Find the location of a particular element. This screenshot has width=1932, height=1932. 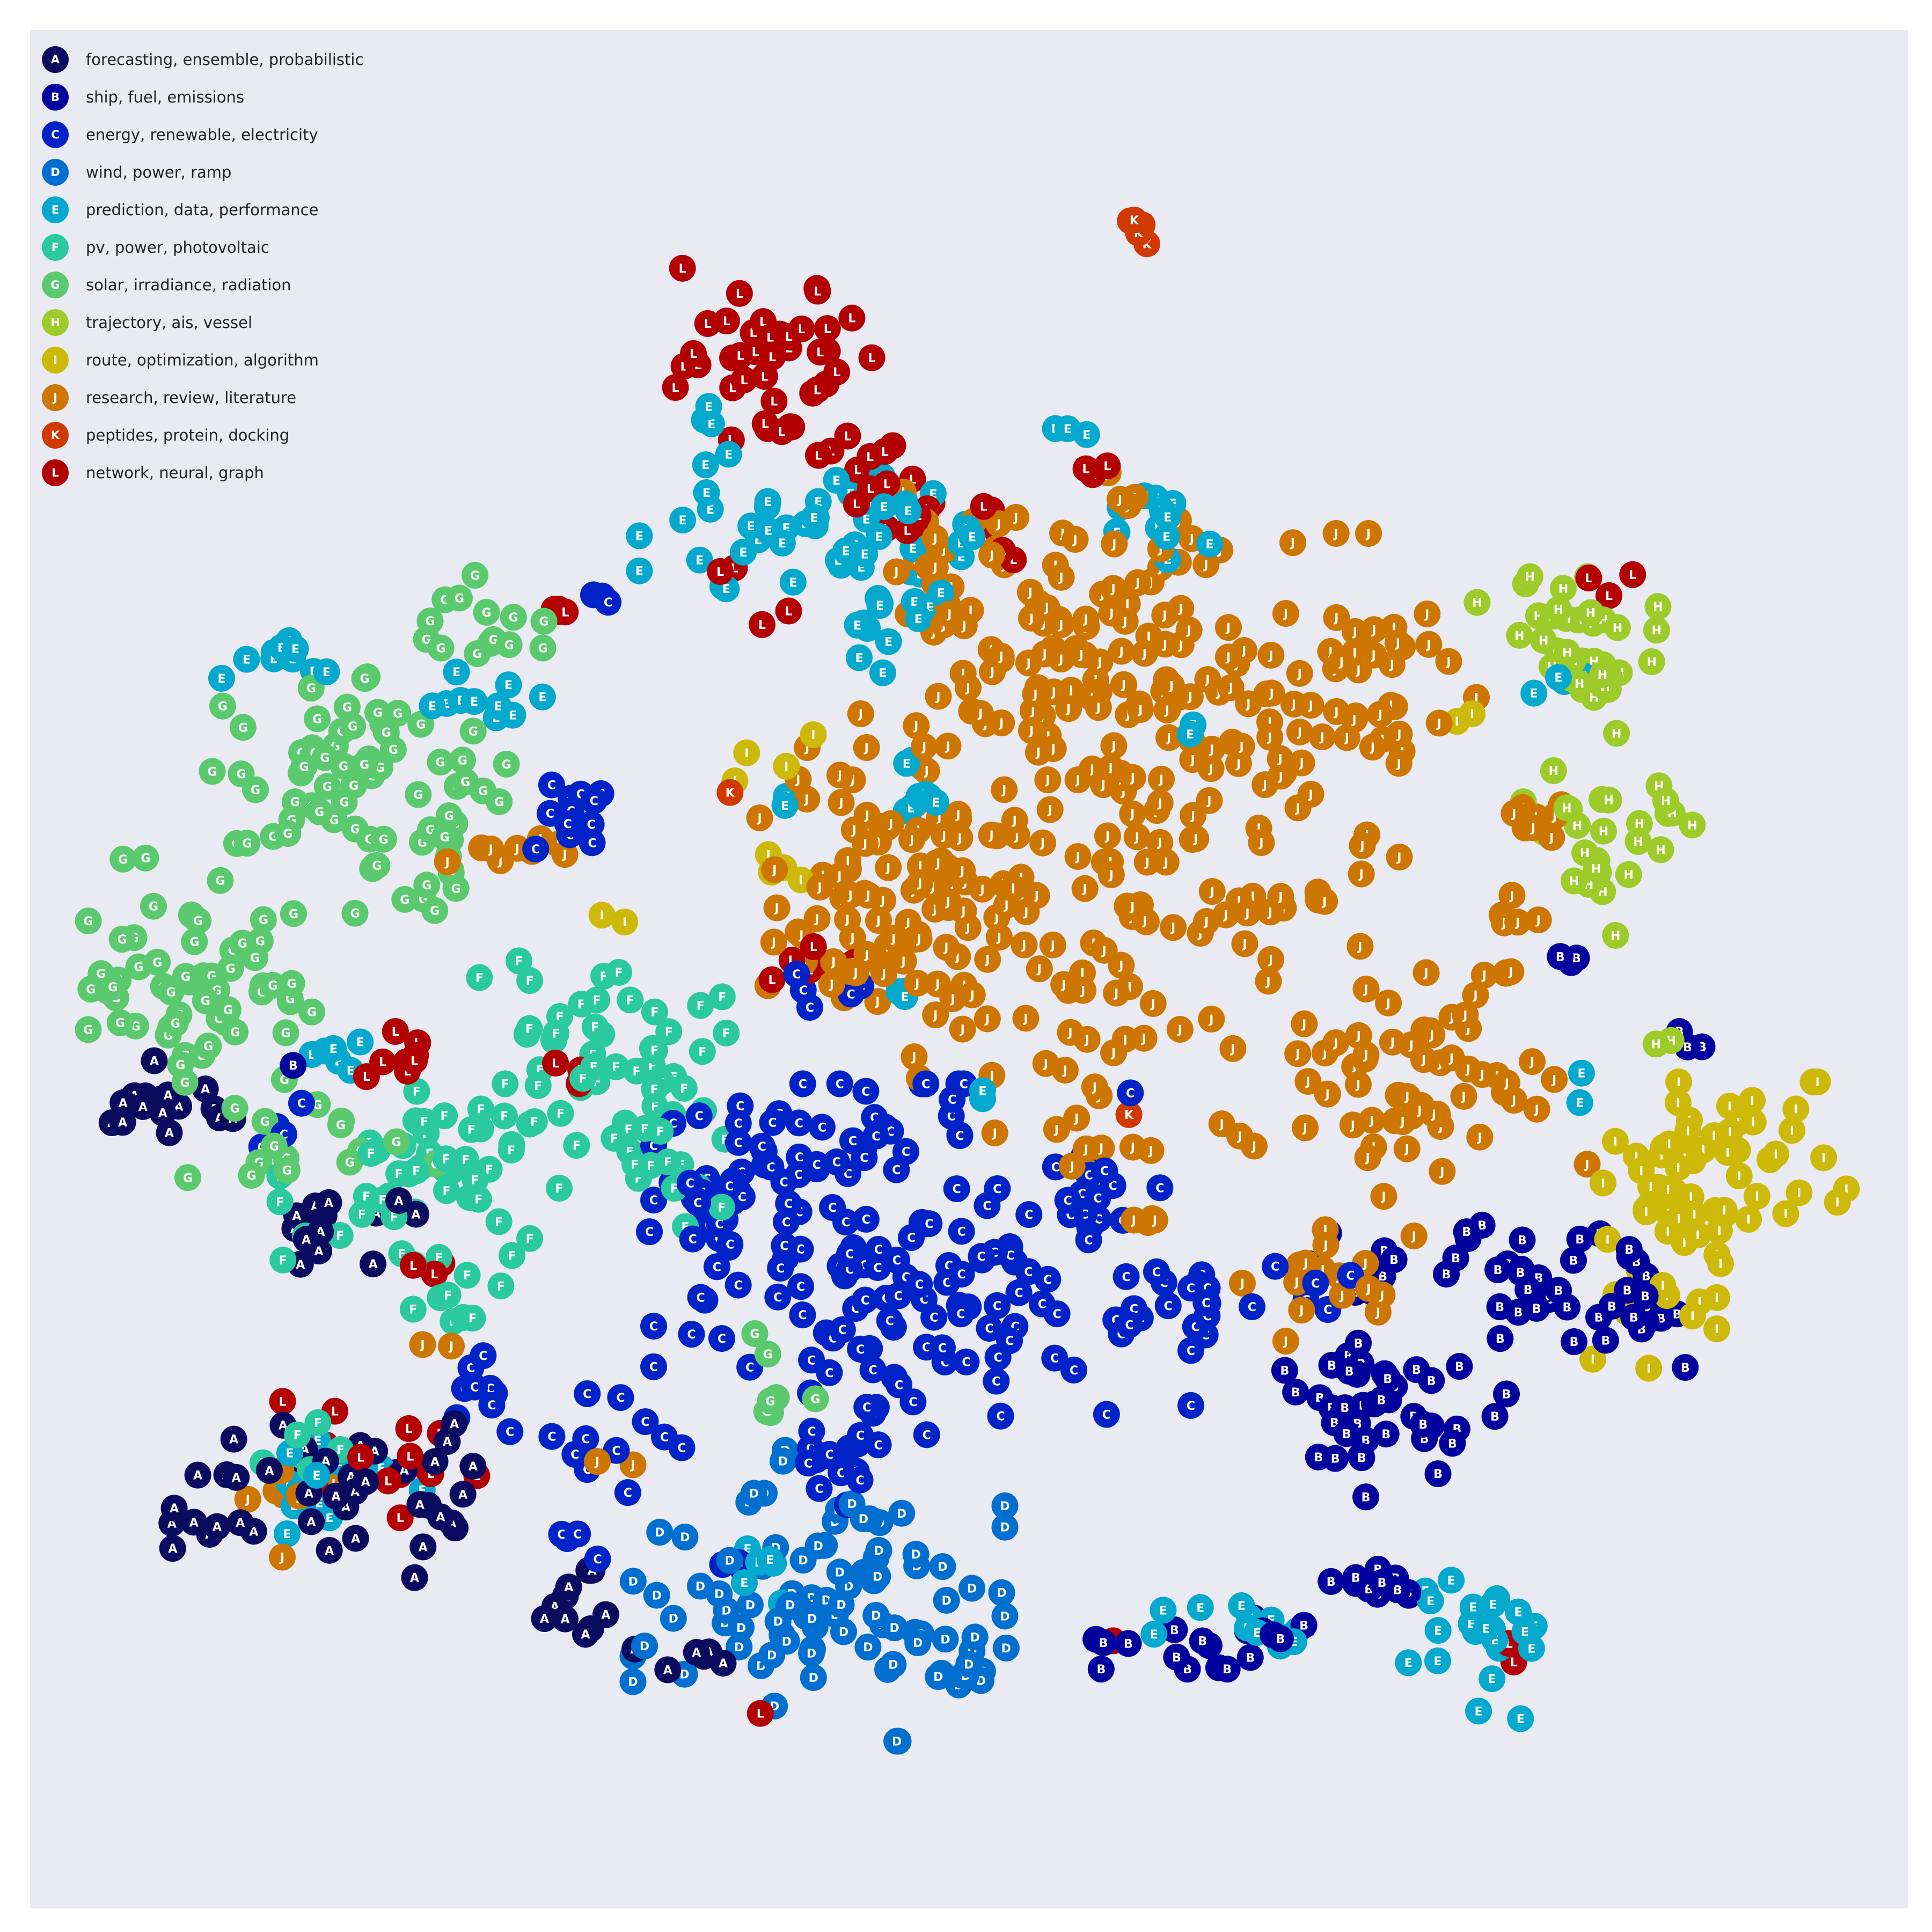

scatter-point-B: B is located at coordinates (1579, 1239).